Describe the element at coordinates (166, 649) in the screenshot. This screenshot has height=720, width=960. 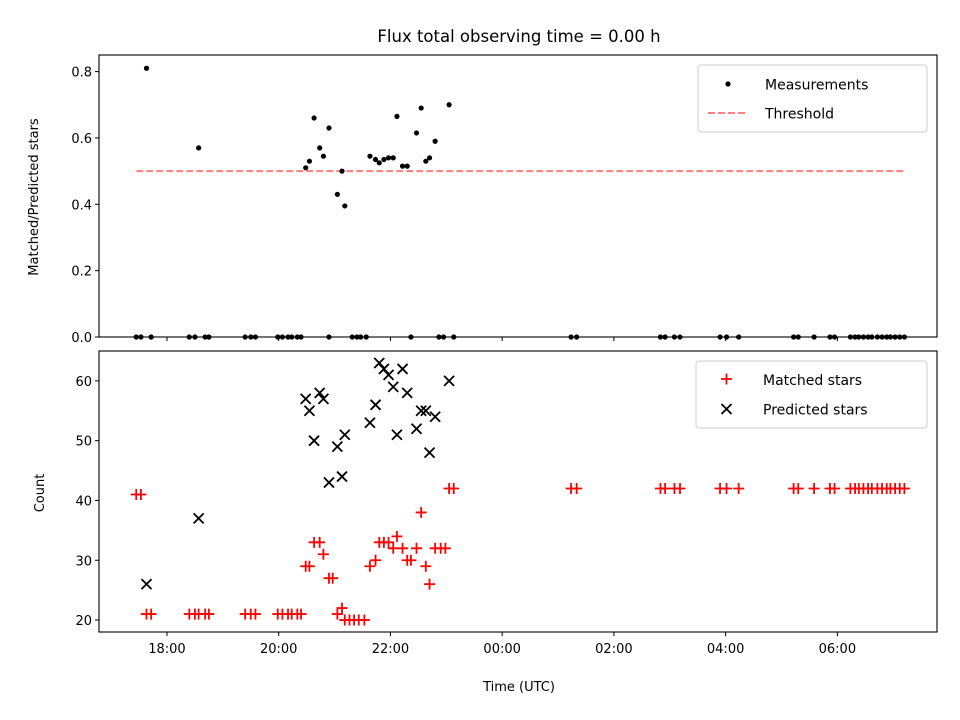
I see `x-tick-label: 18:00` at that location.